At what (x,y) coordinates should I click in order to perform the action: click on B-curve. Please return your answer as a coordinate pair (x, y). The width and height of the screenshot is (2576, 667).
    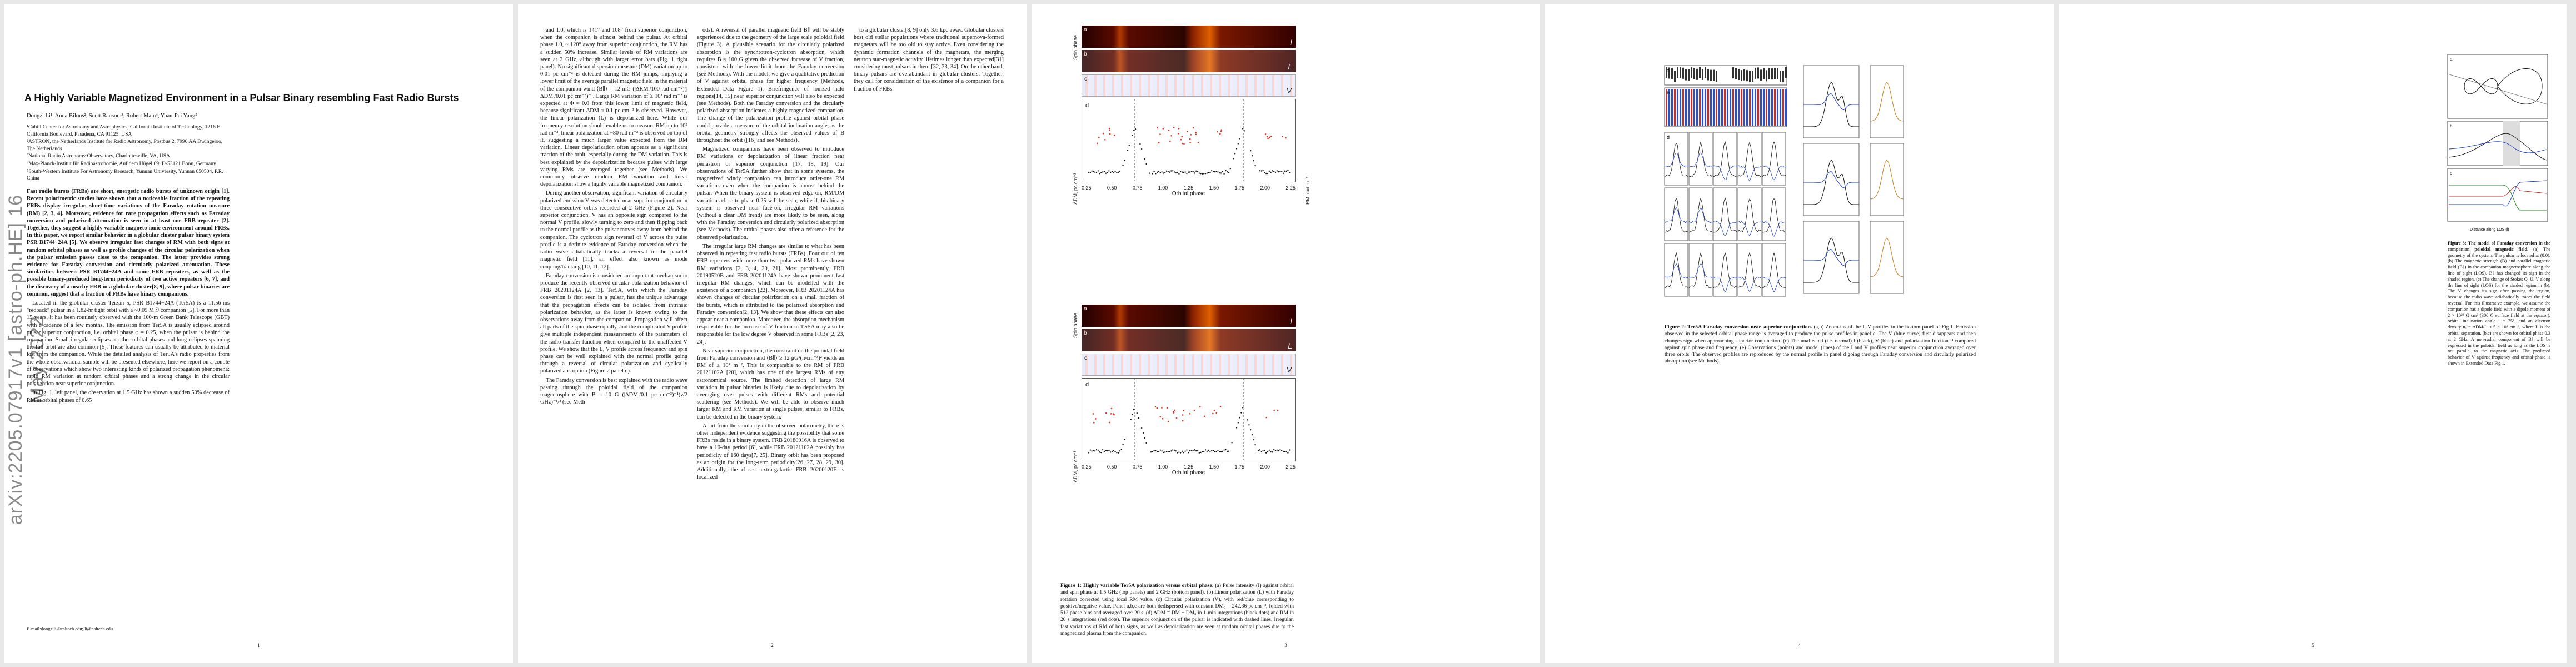
    Looking at the image, I should click on (2497, 147).